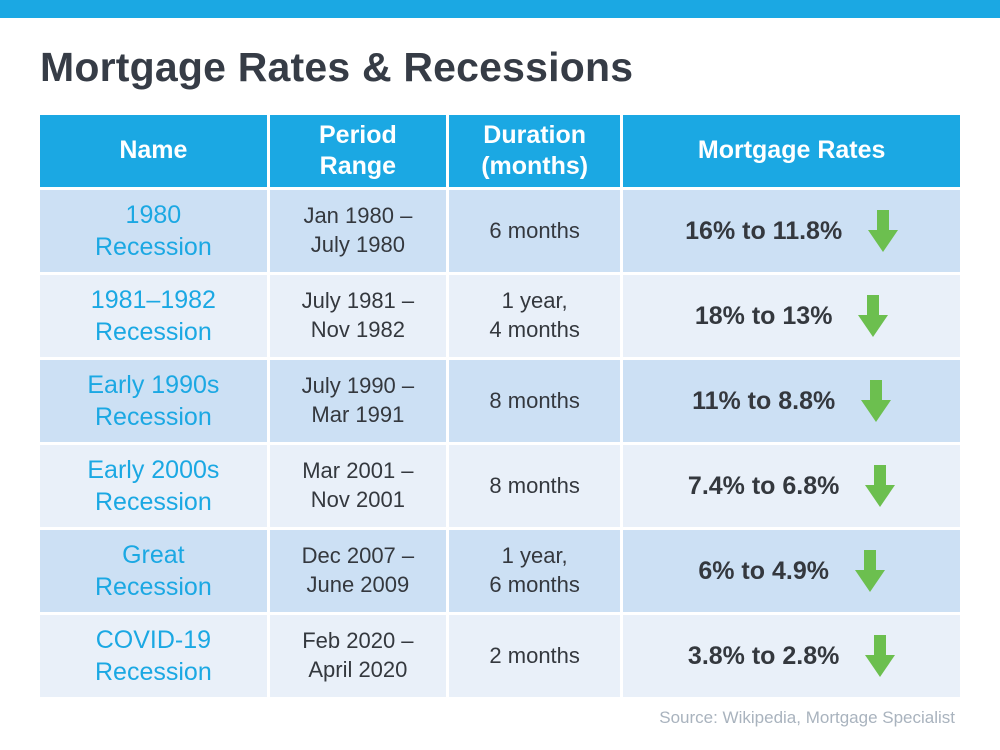  What do you see at coordinates (153, 231) in the screenshot?
I see `table-cell-name: 1980 Recession` at bounding box center [153, 231].